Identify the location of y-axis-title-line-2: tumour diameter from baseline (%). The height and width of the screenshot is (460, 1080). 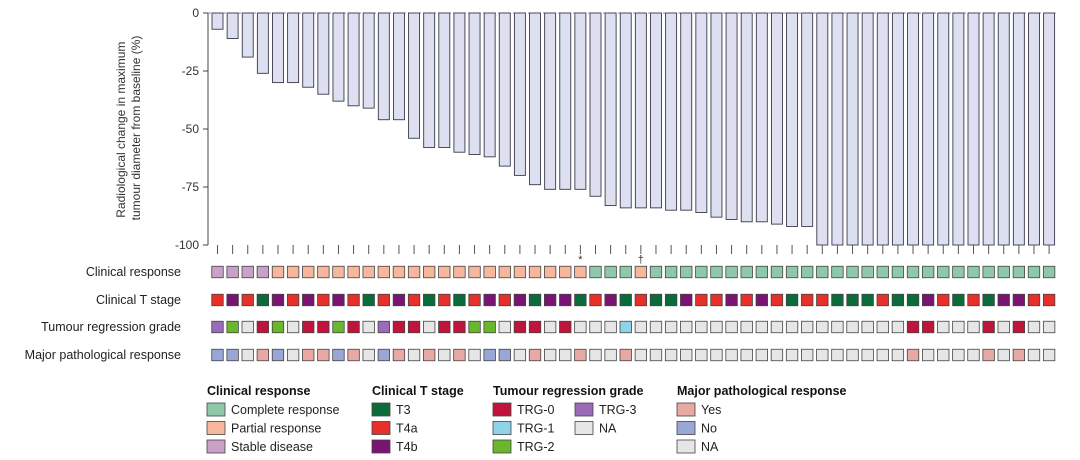
(136, 128).